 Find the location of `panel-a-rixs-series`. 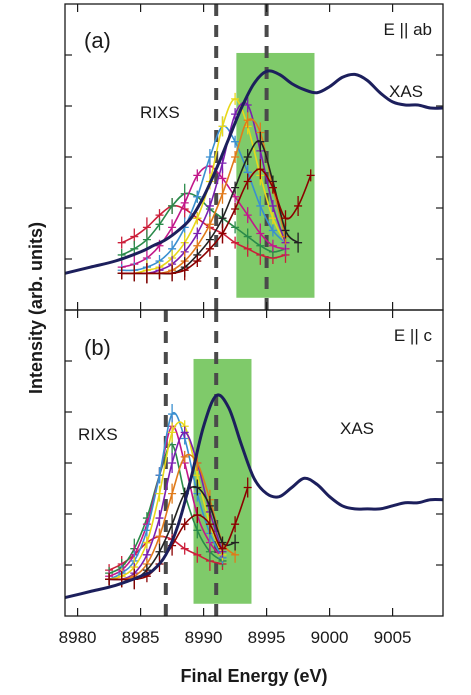

panel-a-rixs-series is located at coordinates (216, 188).